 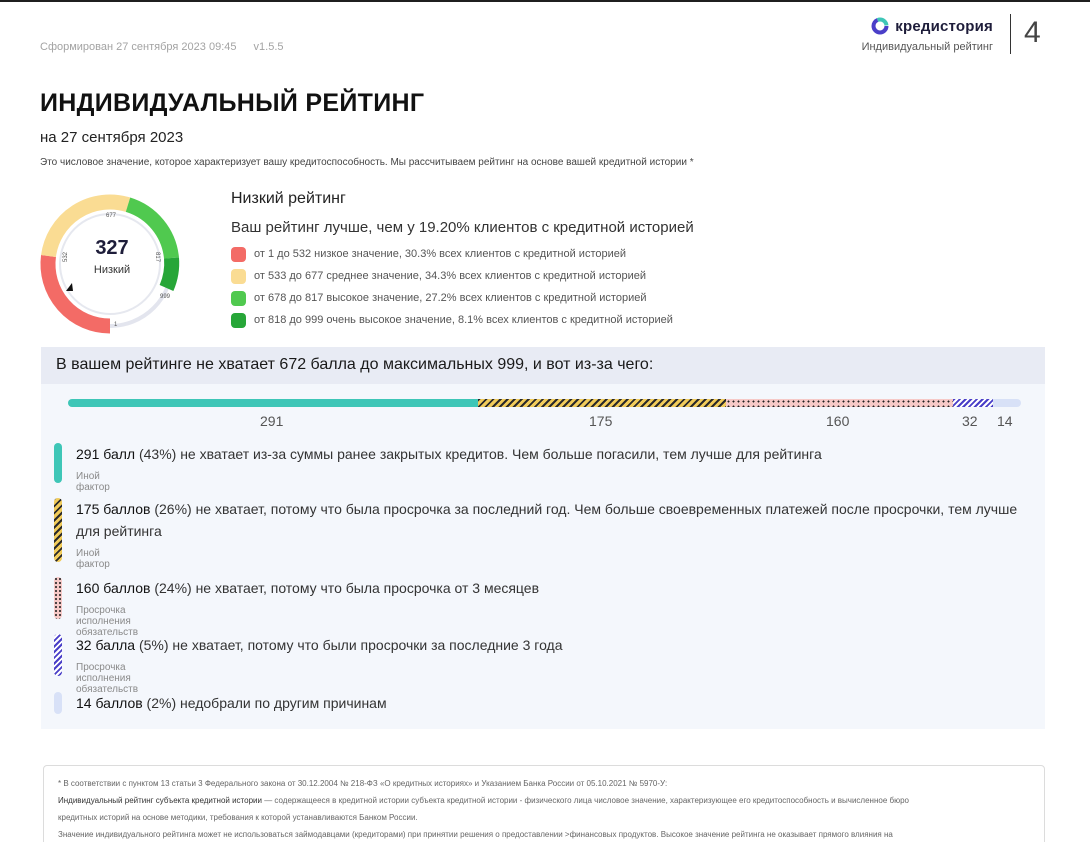 What do you see at coordinates (973, 403) in the screenshot?
I see `bar-segment-overdue-3-years` at bounding box center [973, 403].